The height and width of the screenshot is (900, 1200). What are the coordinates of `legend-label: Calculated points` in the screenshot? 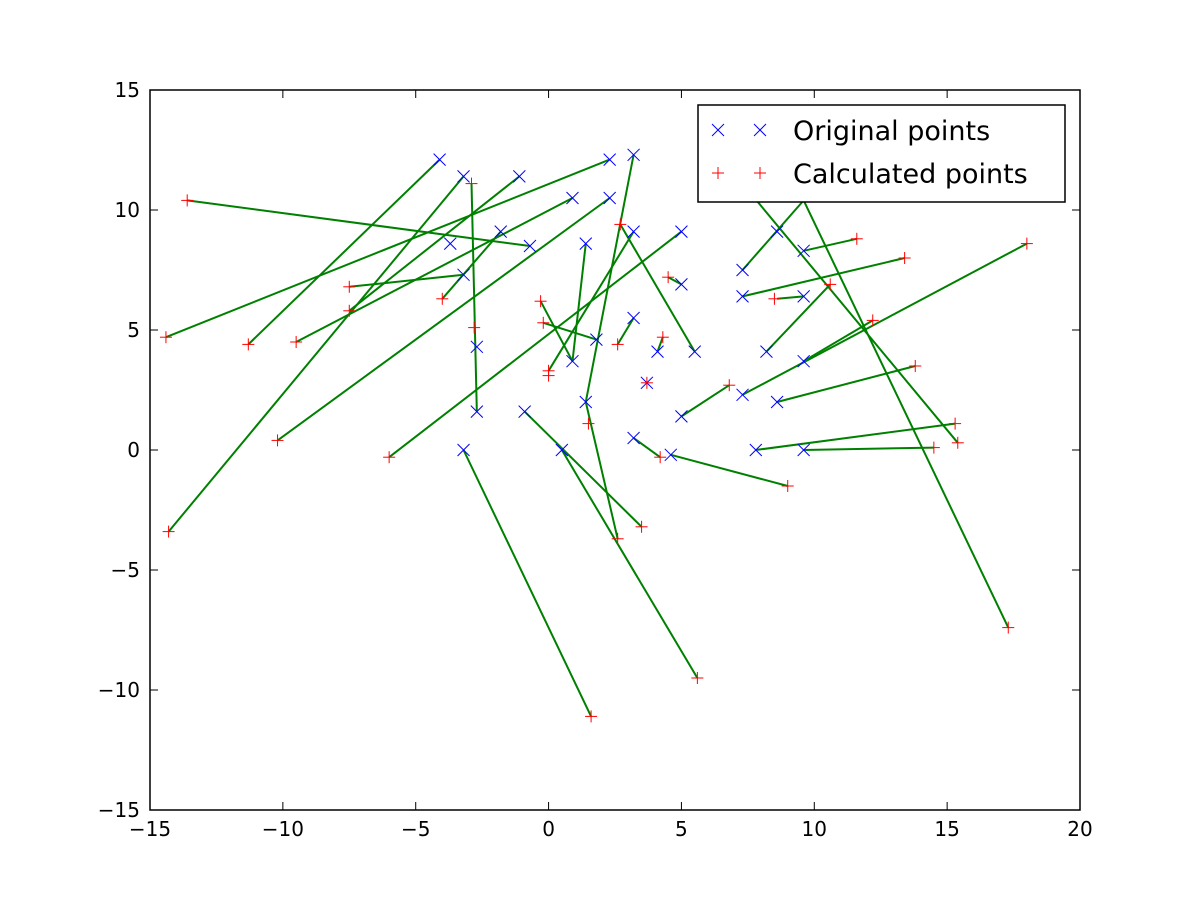 It's located at (910, 174).